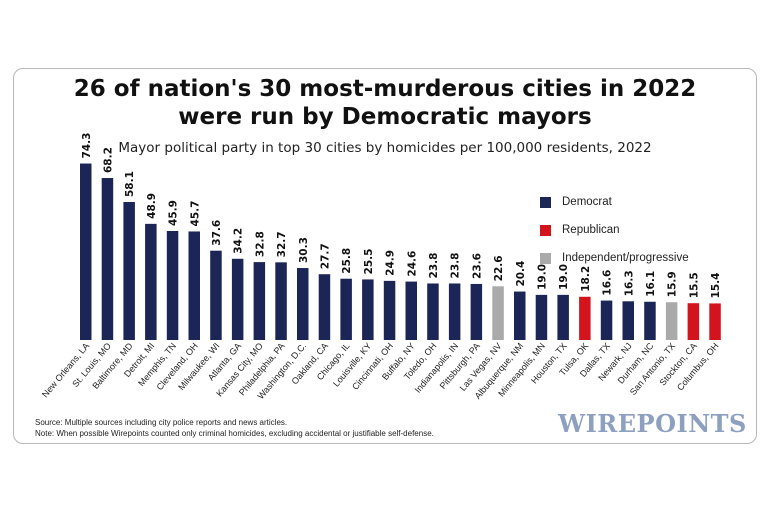 Image resolution: width=770 pixels, height=512 pixels. Describe the element at coordinates (650, 320) in the screenshot. I see `bar-durham-nc` at that location.